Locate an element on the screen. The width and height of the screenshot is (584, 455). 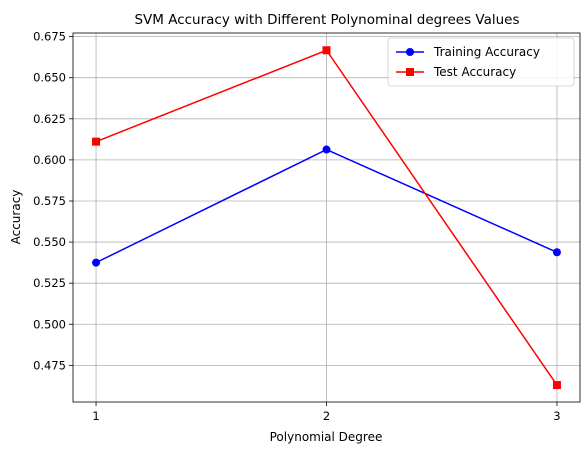
y-tick-label: 0.600 is located at coordinates (49, 160).